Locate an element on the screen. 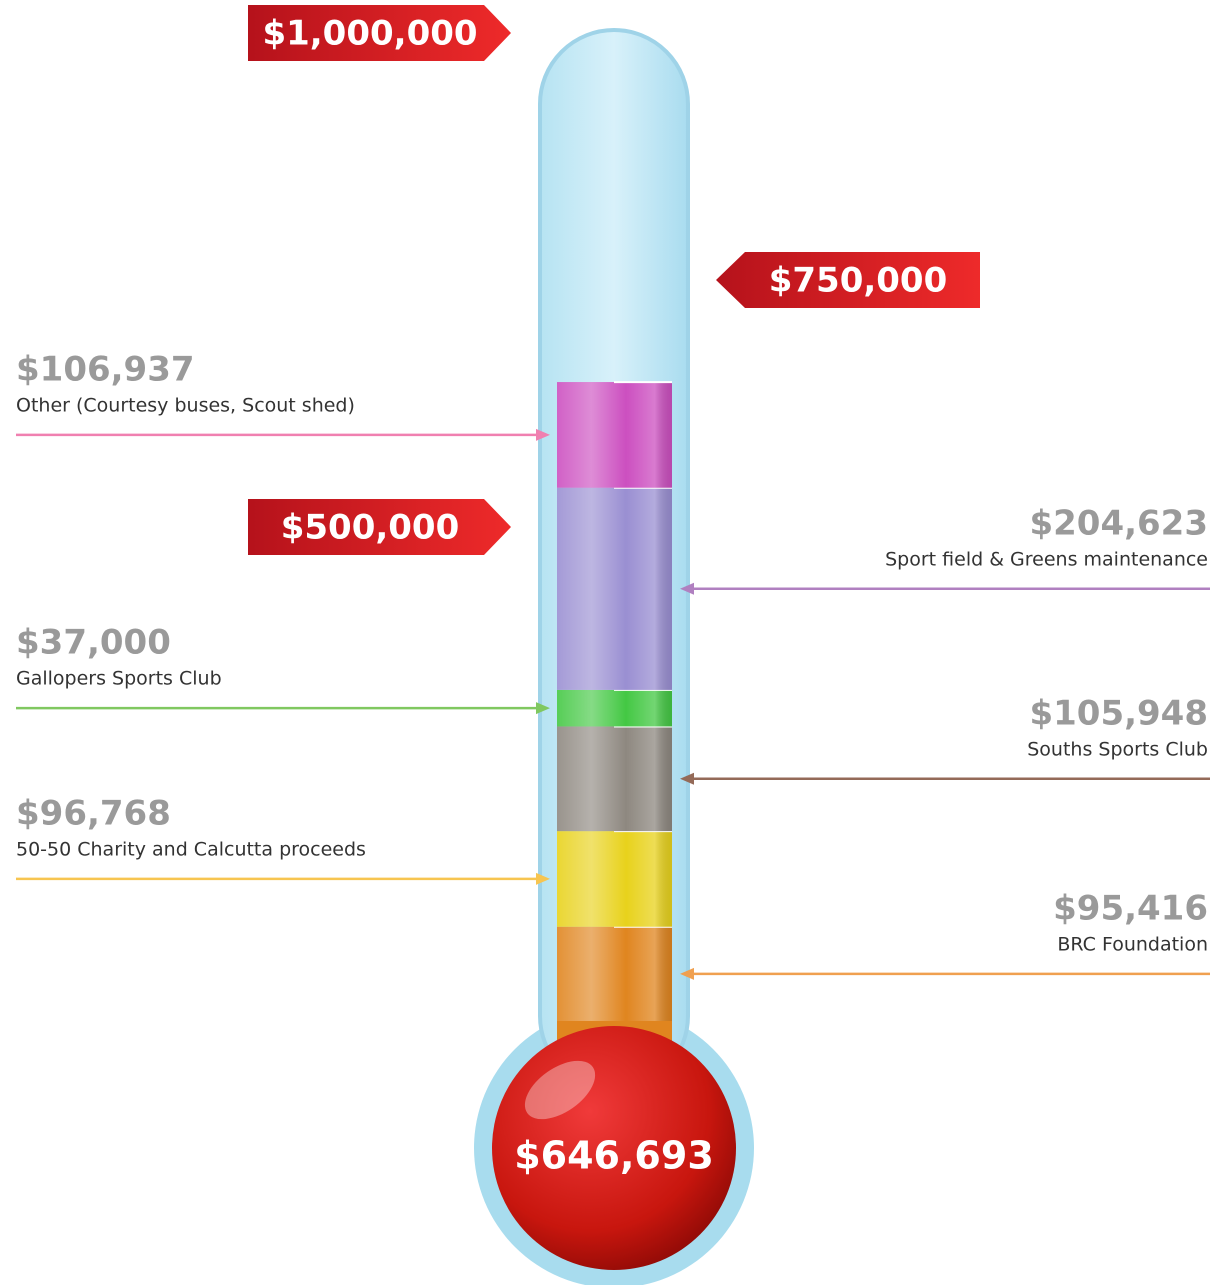 The width and height of the screenshot is (1232, 1285). segment-name: BRC Foundation is located at coordinates (1132, 944).